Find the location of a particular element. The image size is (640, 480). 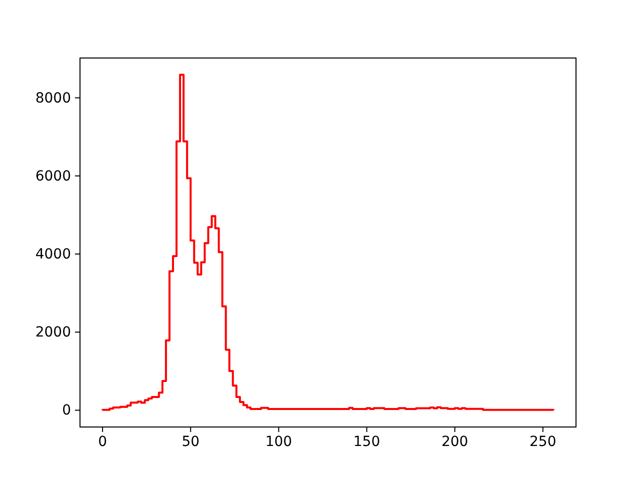

x-tick-label: 250 is located at coordinates (543, 442).